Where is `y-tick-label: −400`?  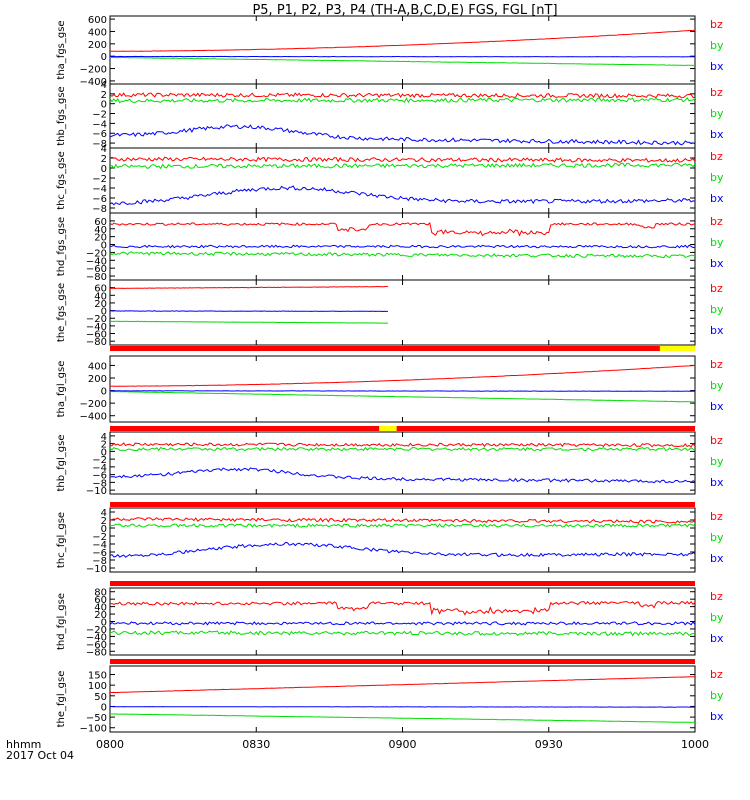 y-tick-label: −400 is located at coordinates (93, 417).